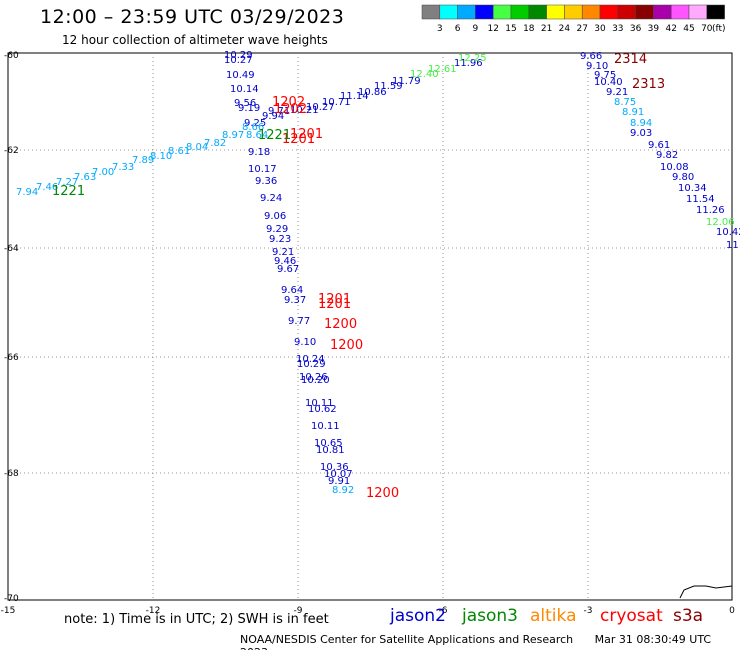 This screenshot has width=740, height=650. Describe the element at coordinates (659, 145) in the screenshot. I see `swh-value-label: 9.61` at that location.